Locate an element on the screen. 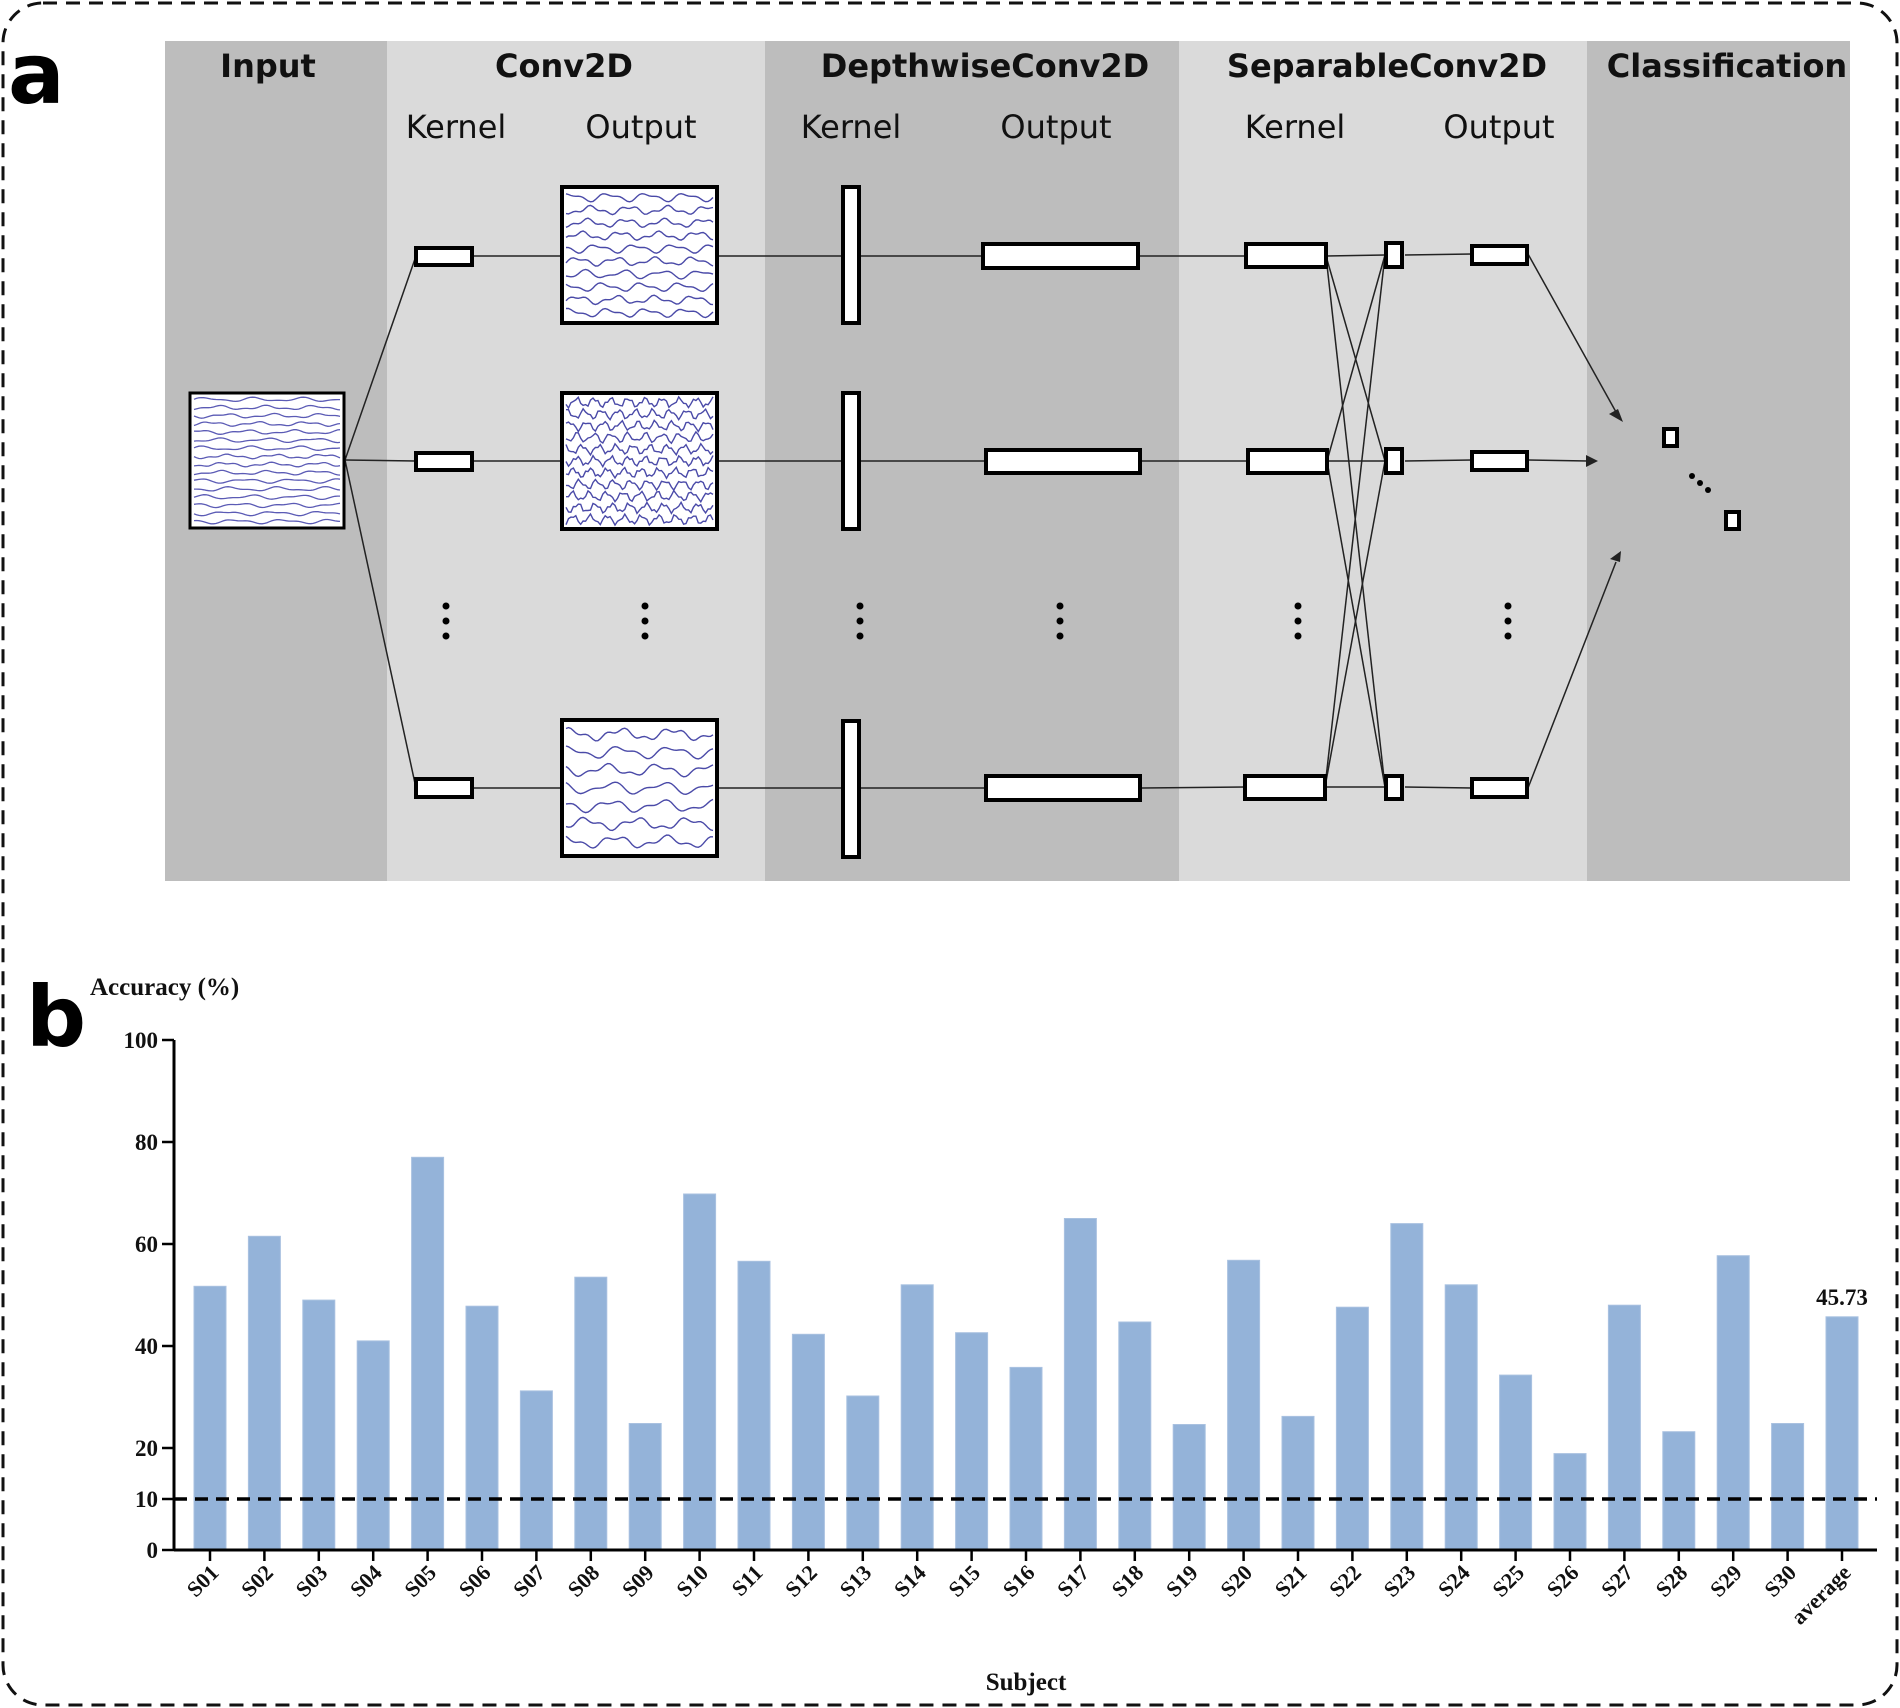 Image resolution: width=1900 pixels, height=1708 pixels. data-label-average: 45.73 is located at coordinates (1842, 1297).